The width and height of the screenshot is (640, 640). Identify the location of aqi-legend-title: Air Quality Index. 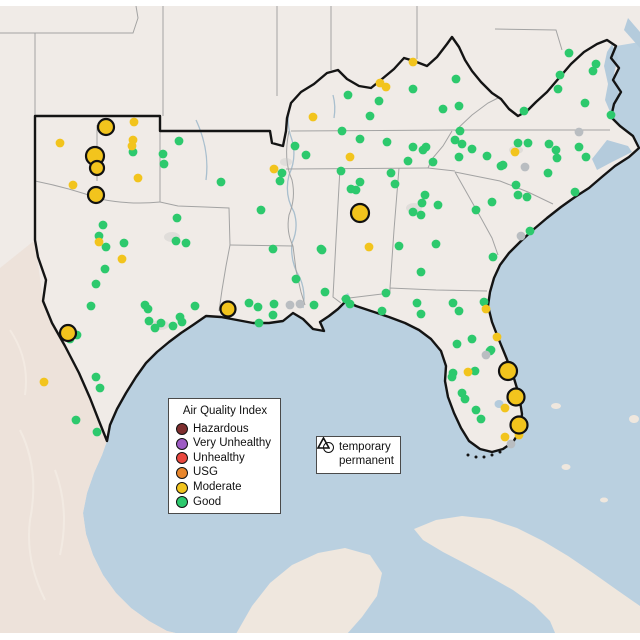
(225, 411).